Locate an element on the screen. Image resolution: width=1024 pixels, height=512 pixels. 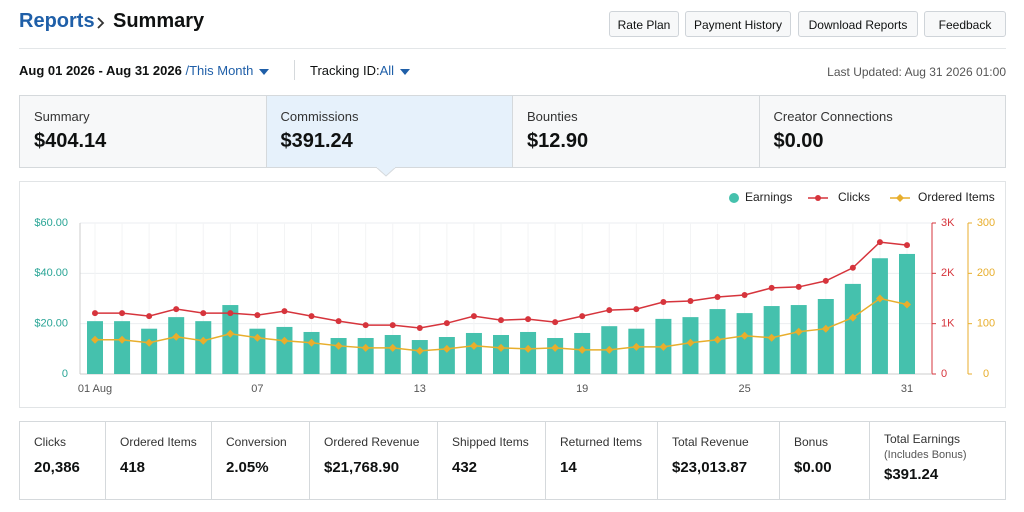
y-tick-label: $40.00 is located at coordinates (51, 273).